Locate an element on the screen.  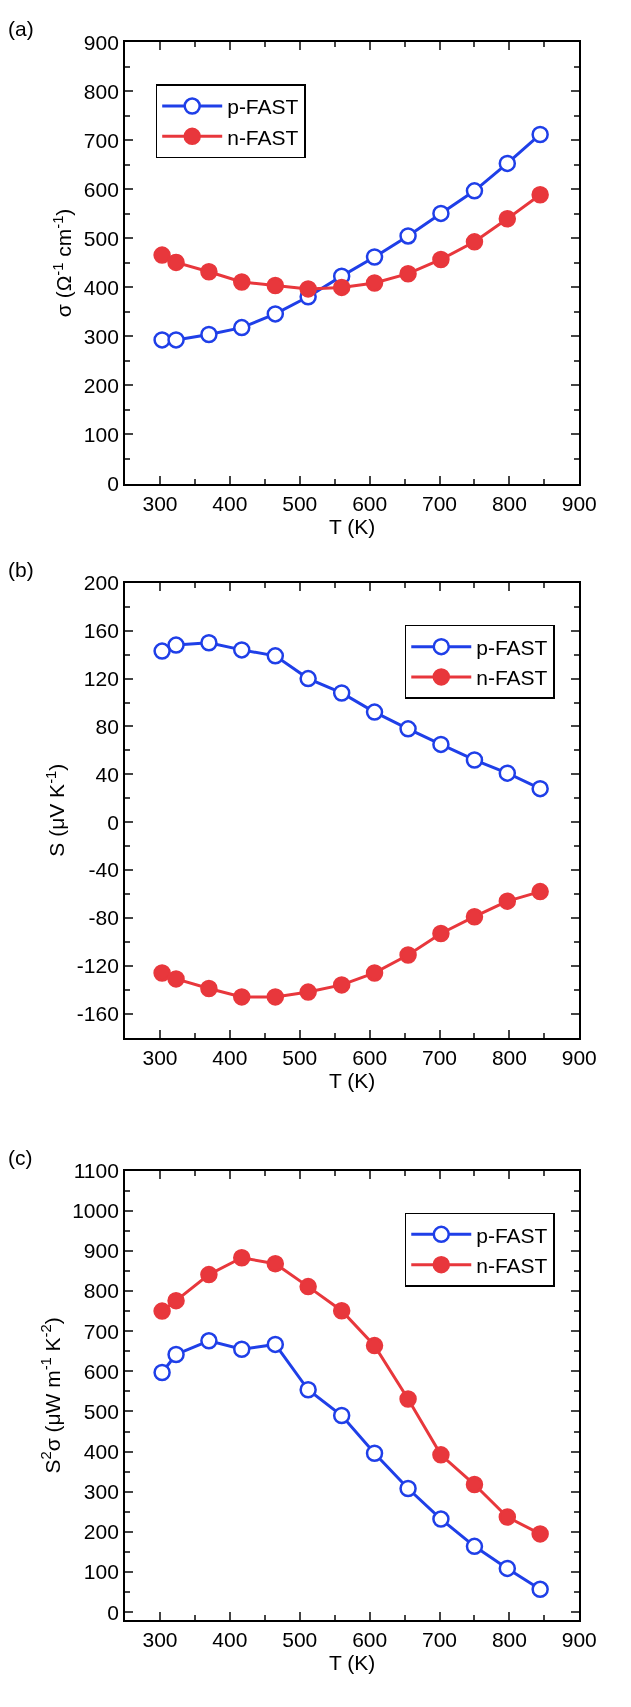
y-tick-label: -80 is located at coordinates (103, 918).